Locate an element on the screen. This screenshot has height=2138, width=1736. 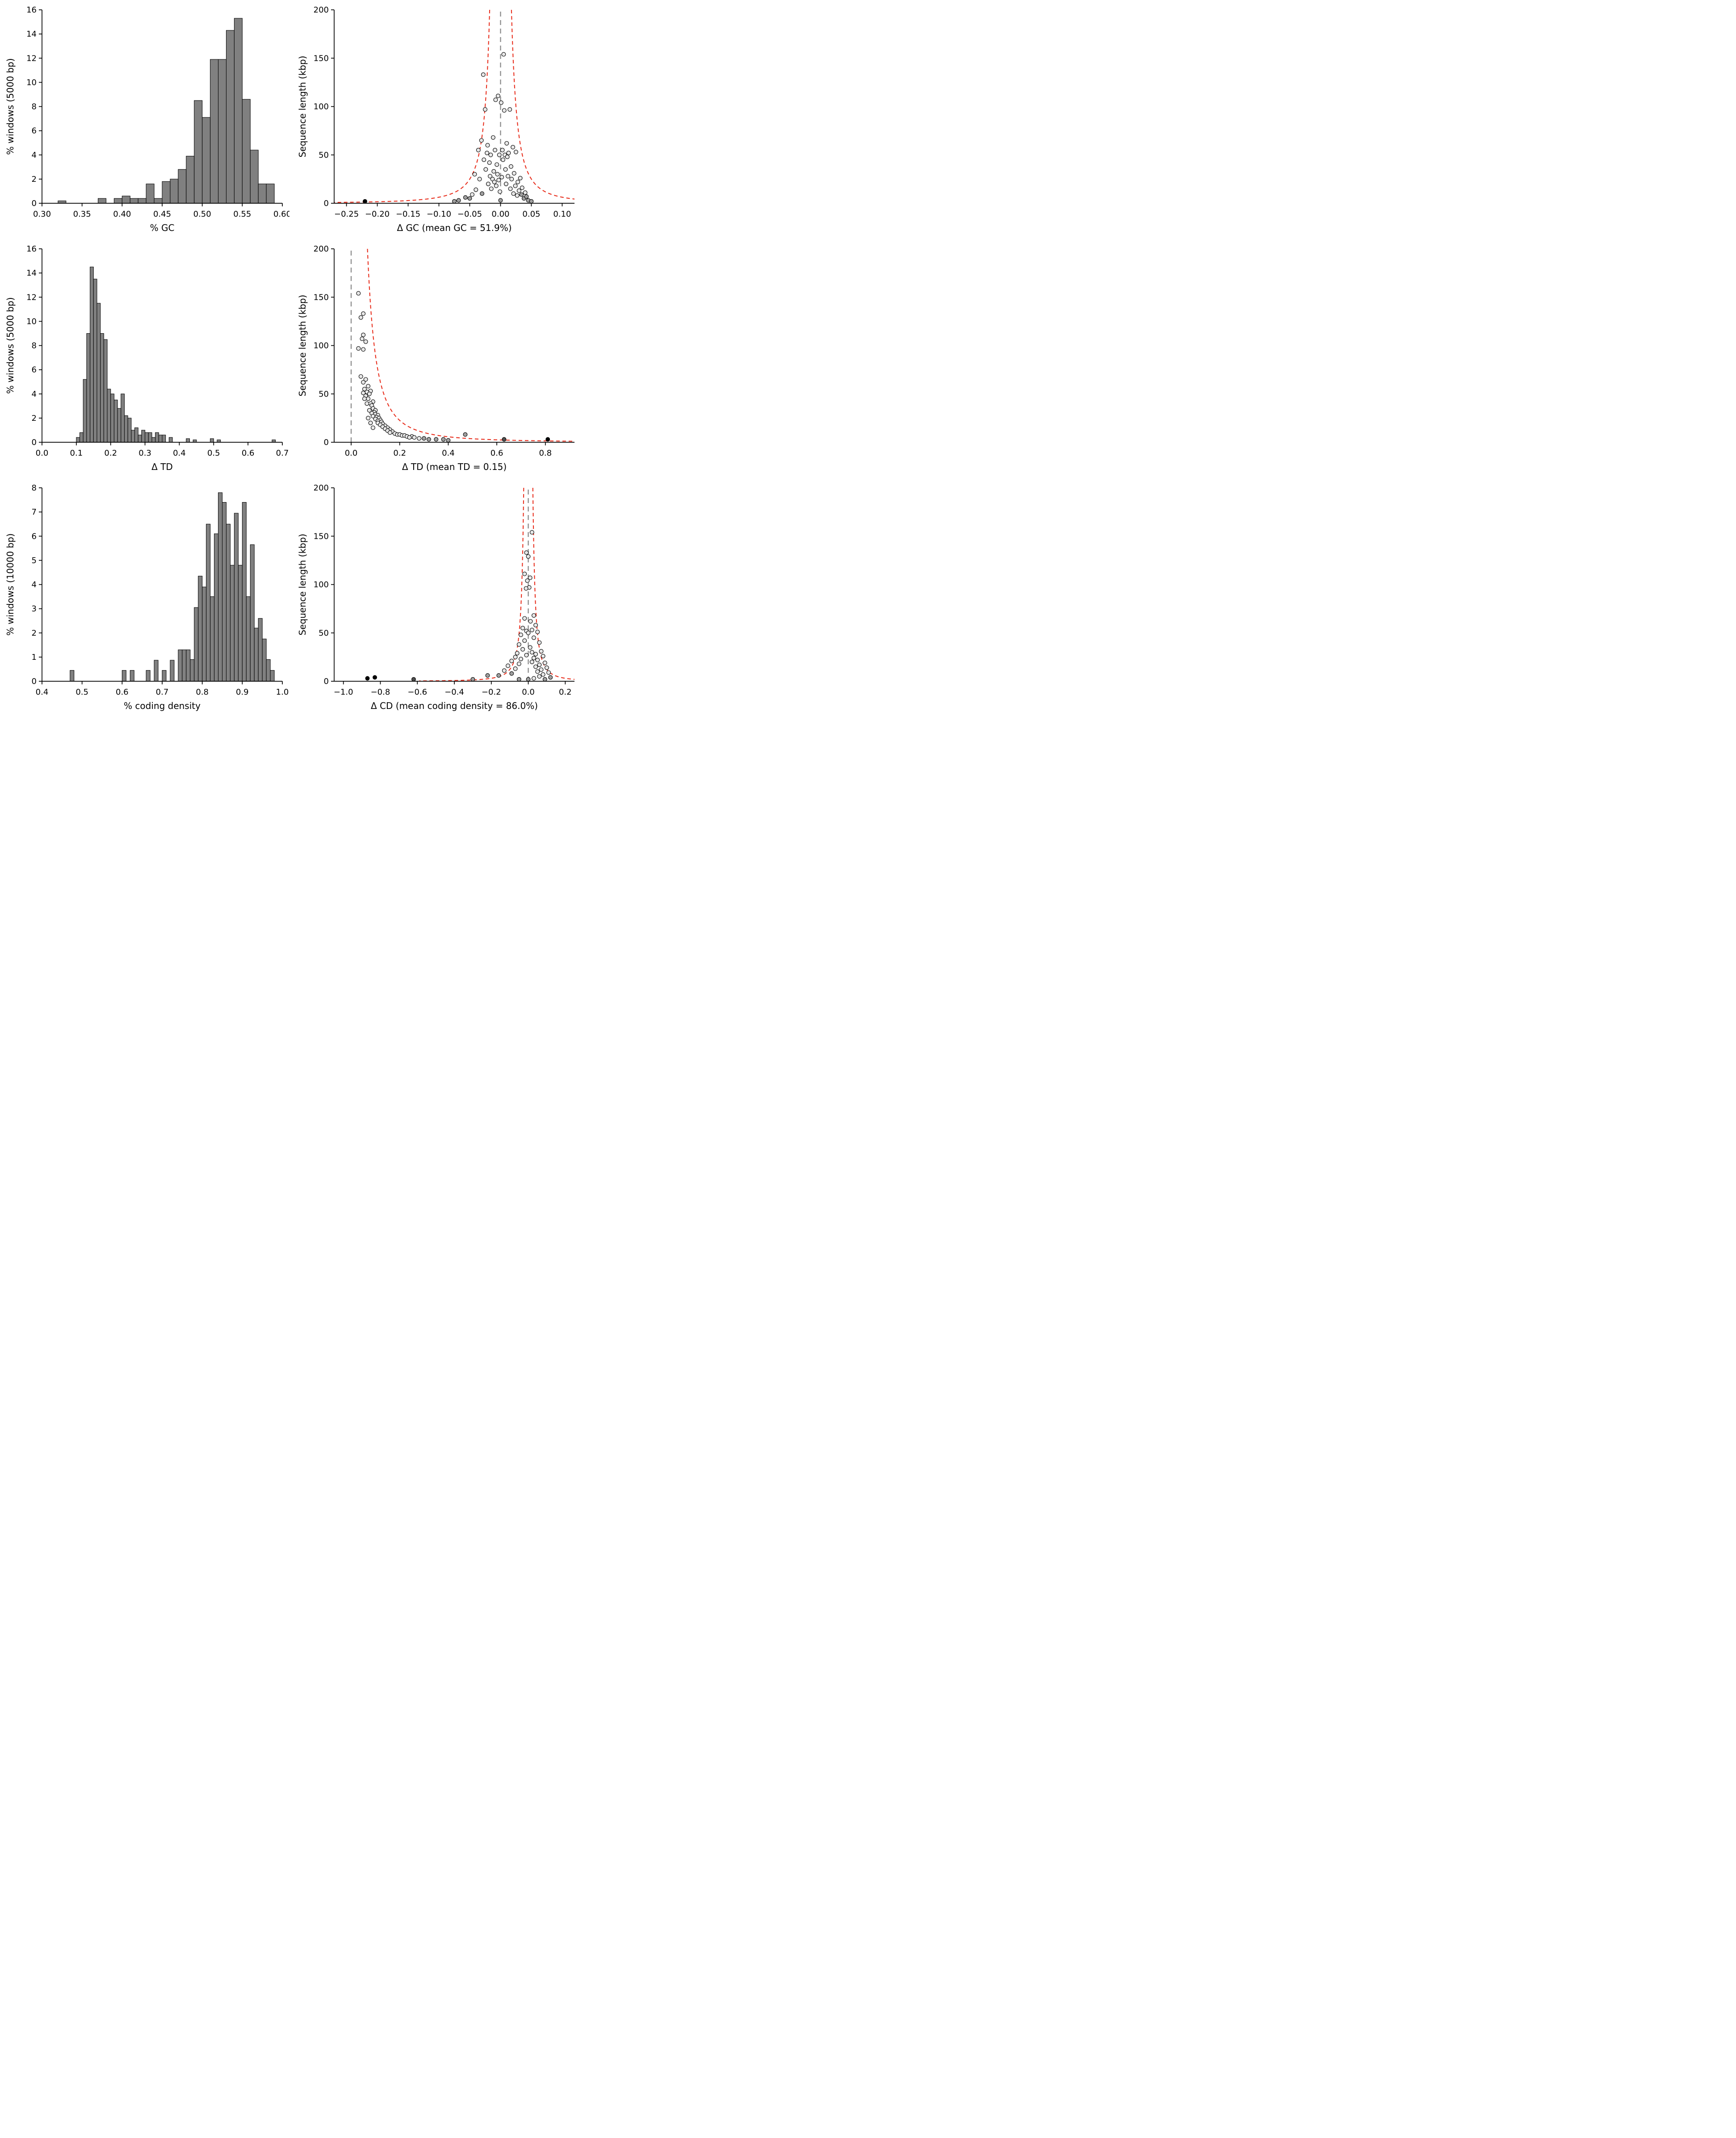
svg-text: 0.1 is located at coordinates (76, 454).